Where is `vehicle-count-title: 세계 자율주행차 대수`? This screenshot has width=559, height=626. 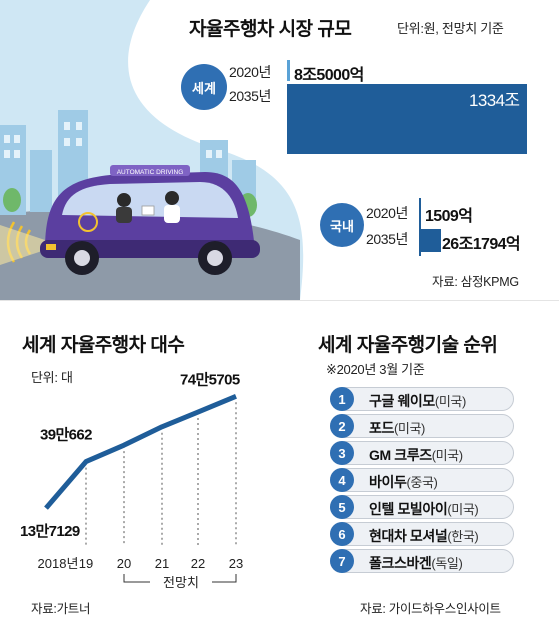
vehicle-count-title: 세계 자율주행차 대수 is located at coordinates (103, 345).